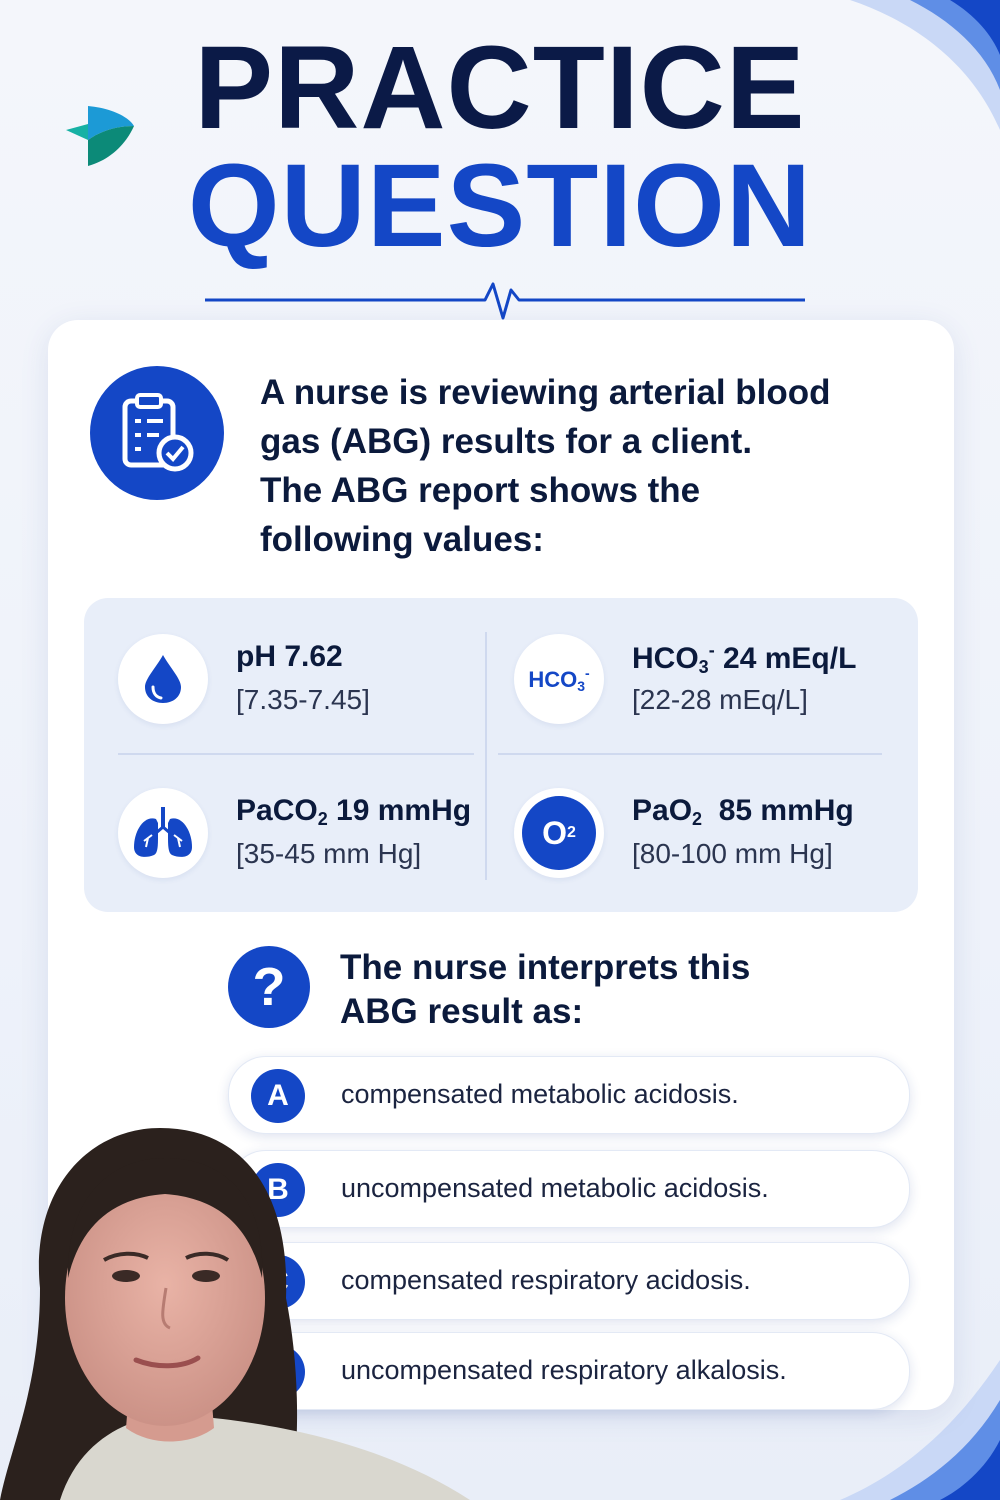  What do you see at coordinates (546, 1280) in the screenshot?
I see `option-text: compensated respiratory acidosis.` at bounding box center [546, 1280].